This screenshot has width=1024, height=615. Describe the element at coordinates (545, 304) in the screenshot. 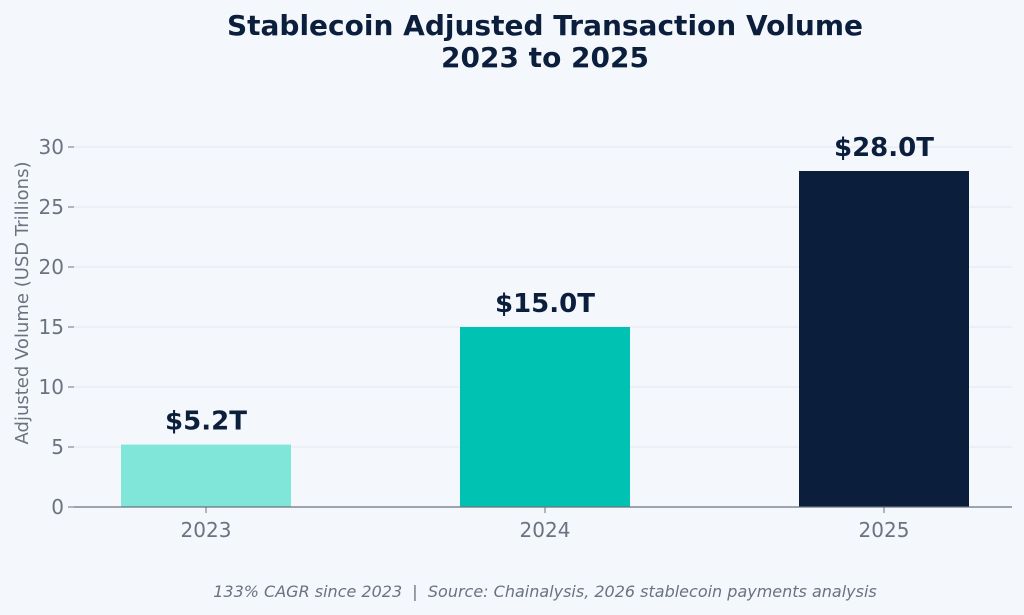

I see `bar-value-label: $15.0T` at that location.